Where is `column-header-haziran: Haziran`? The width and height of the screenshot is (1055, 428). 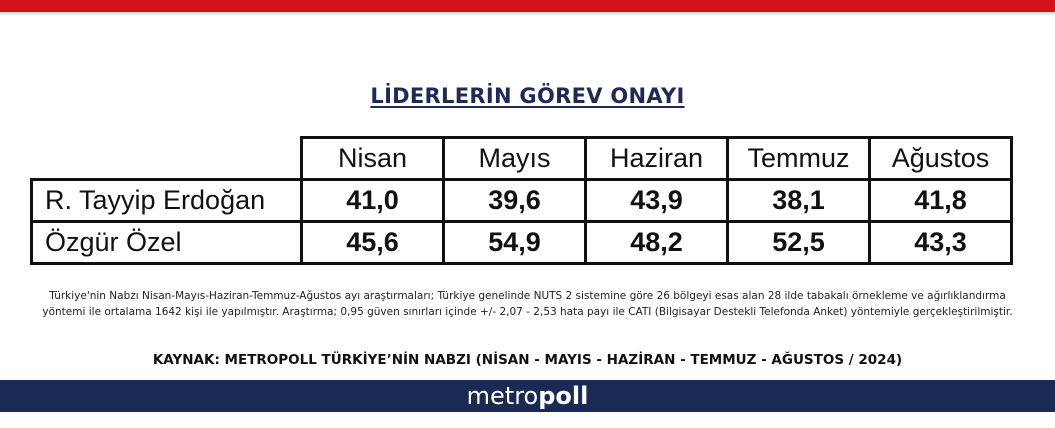
column-header-haziran: Haziran is located at coordinates (656, 158).